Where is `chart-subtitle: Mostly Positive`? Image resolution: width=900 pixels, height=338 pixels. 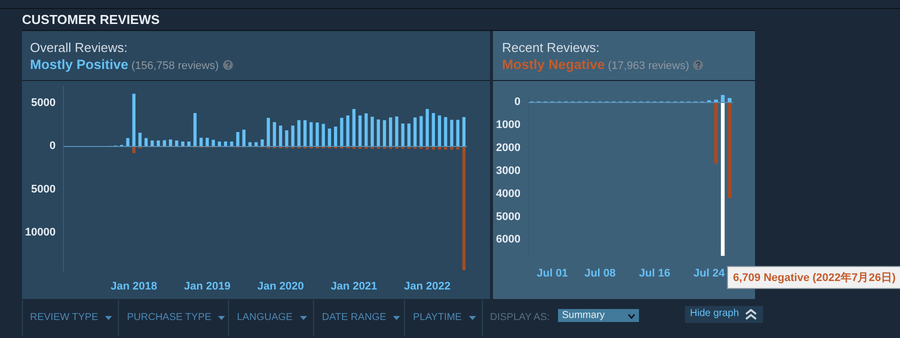
chart-subtitle: Mostly Positive is located at coordinates (79, 64).